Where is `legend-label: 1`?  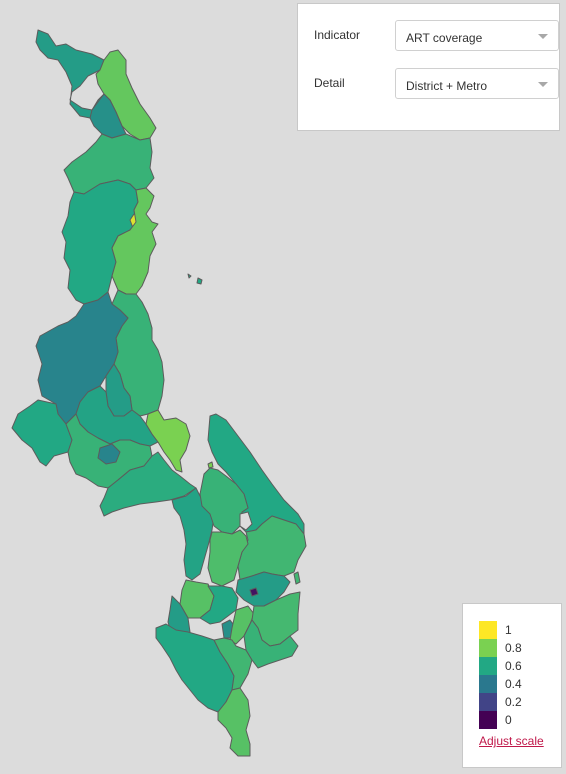
legend-label: 1 is located at coordinates (508, 630).